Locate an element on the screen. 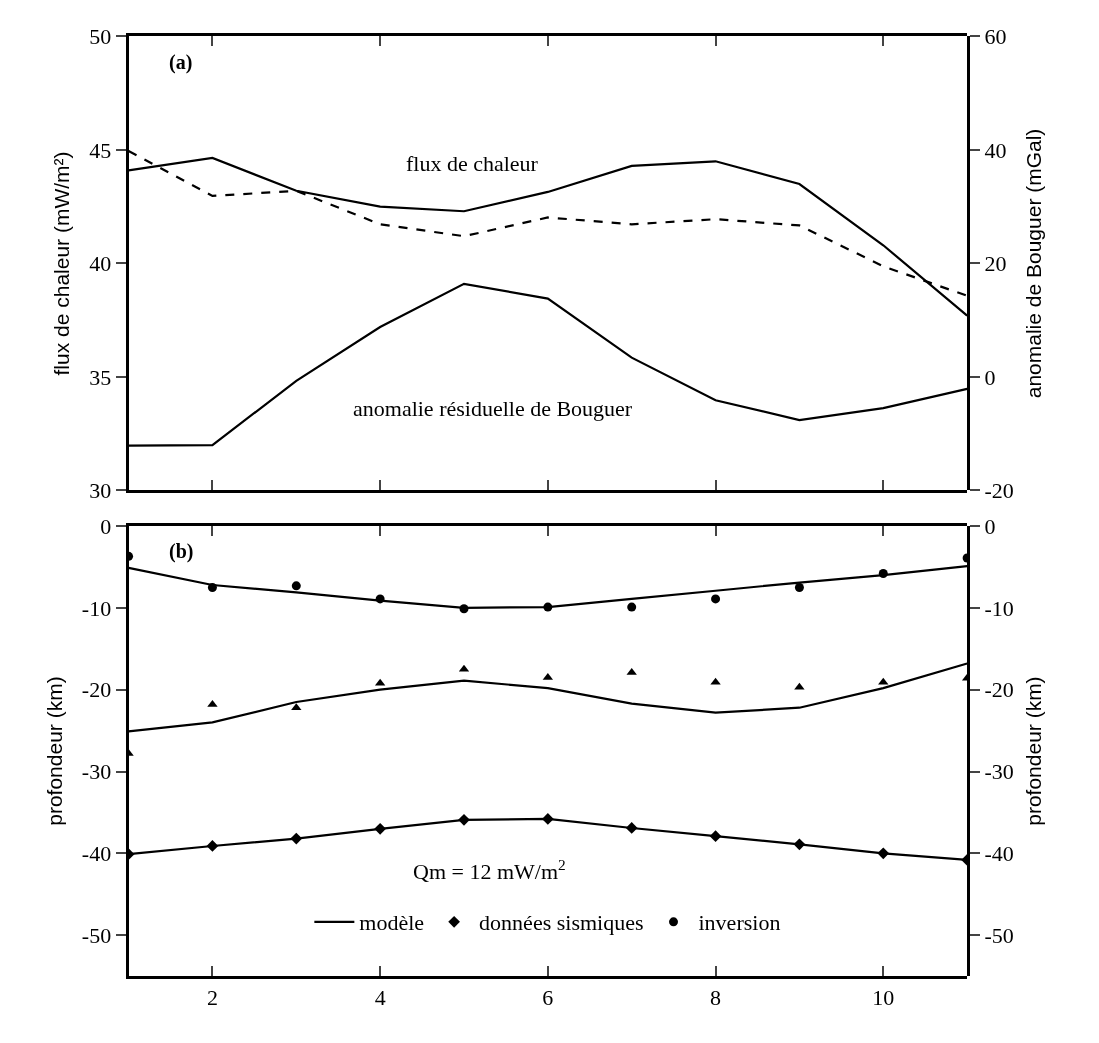 This screenshot has width=1099, height=1043. annotation: (a) is located at coordinates (181, 62).